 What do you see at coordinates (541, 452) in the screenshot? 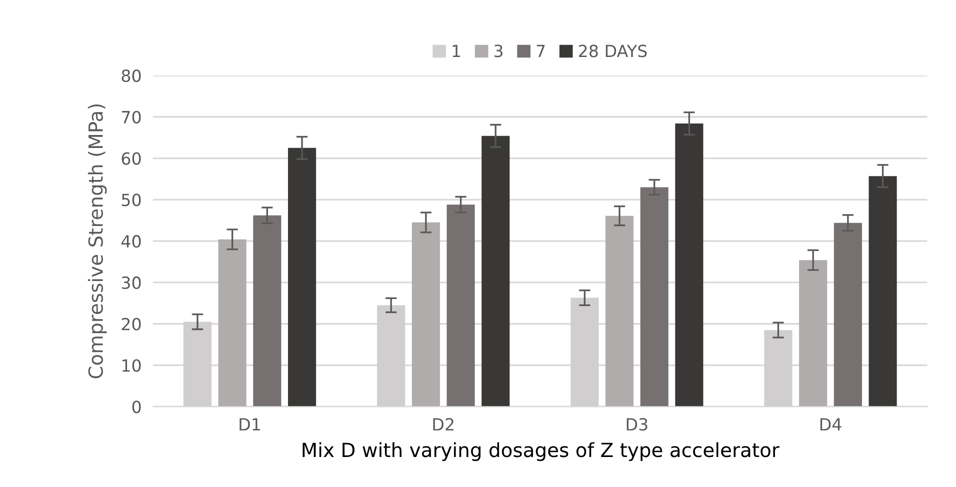
I see `x-axis-title: Mix D with varying dosages of Z type accelerator` at bounding box center [541, 452].